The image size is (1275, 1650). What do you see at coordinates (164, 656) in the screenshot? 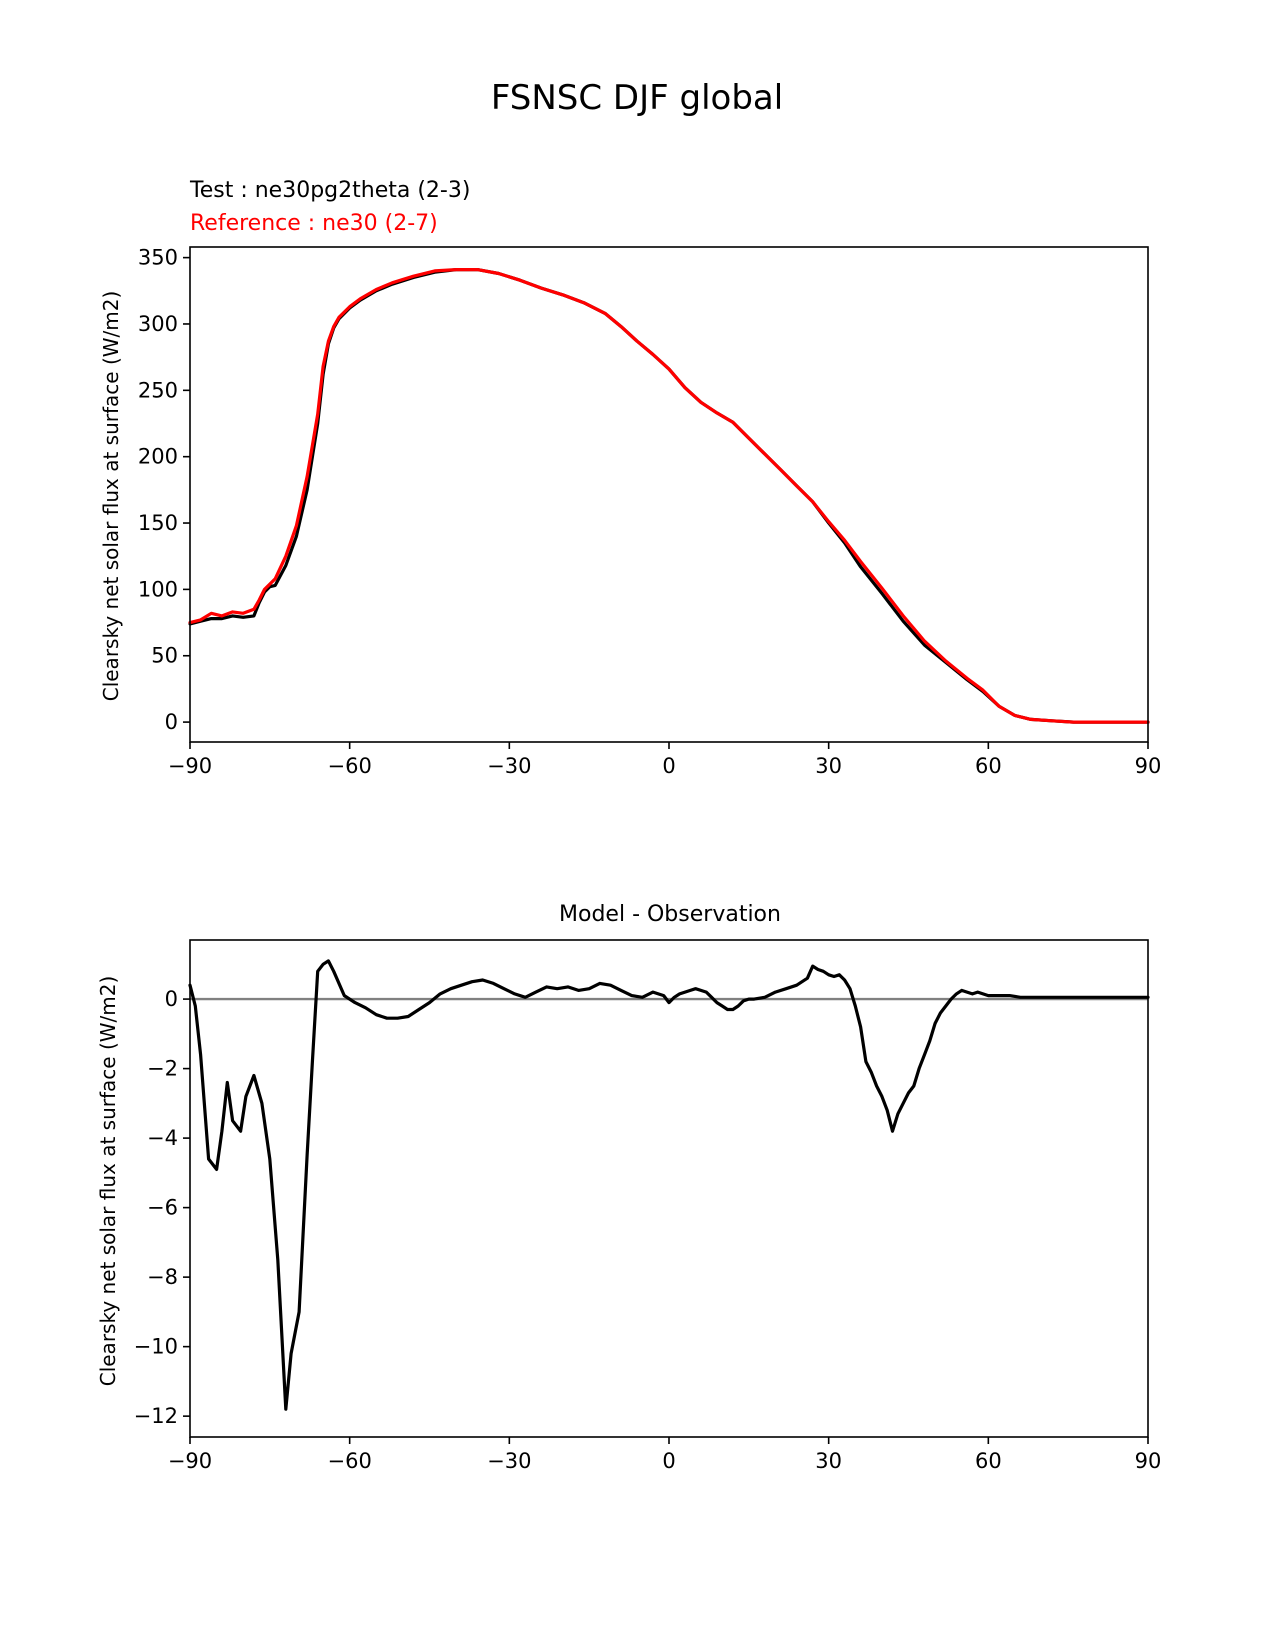
I see `y-tick-label: 50` at bounding box center [164, 656].